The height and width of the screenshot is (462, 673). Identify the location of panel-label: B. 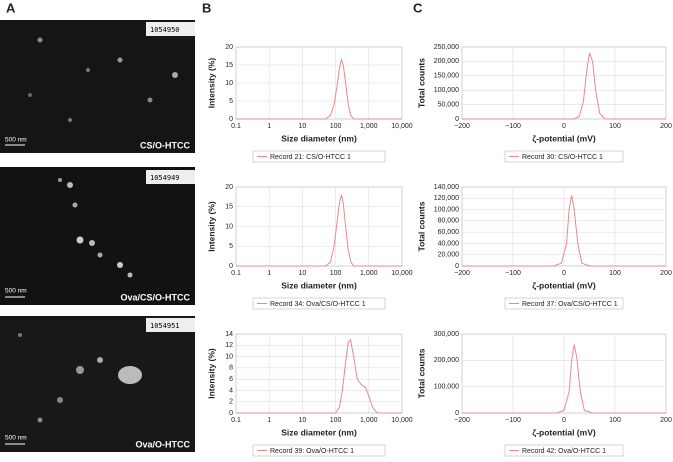
(206, 7).